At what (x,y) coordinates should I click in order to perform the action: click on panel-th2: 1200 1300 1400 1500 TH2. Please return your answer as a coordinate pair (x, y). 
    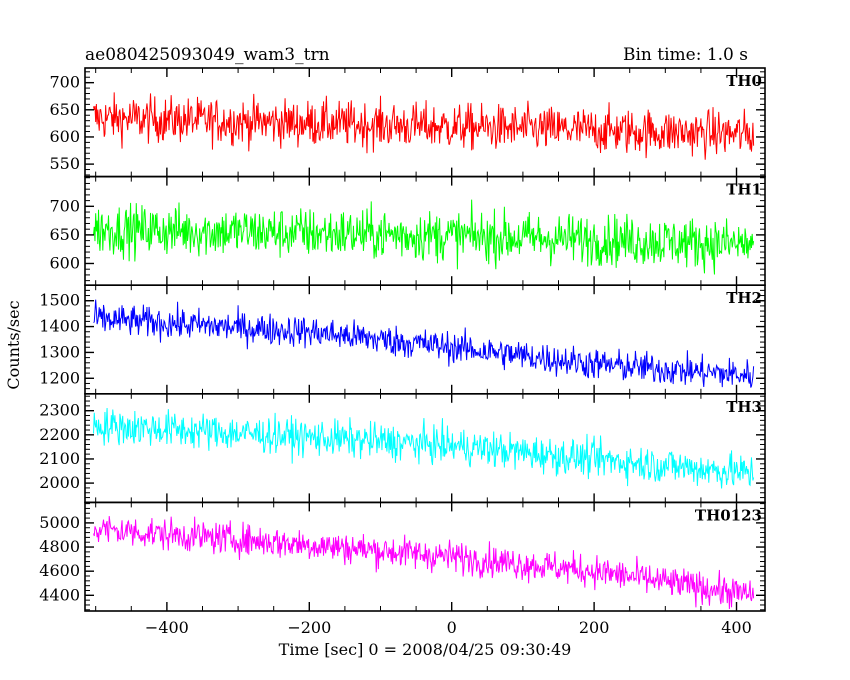
    Looking at the image, I should click on (402, 339).